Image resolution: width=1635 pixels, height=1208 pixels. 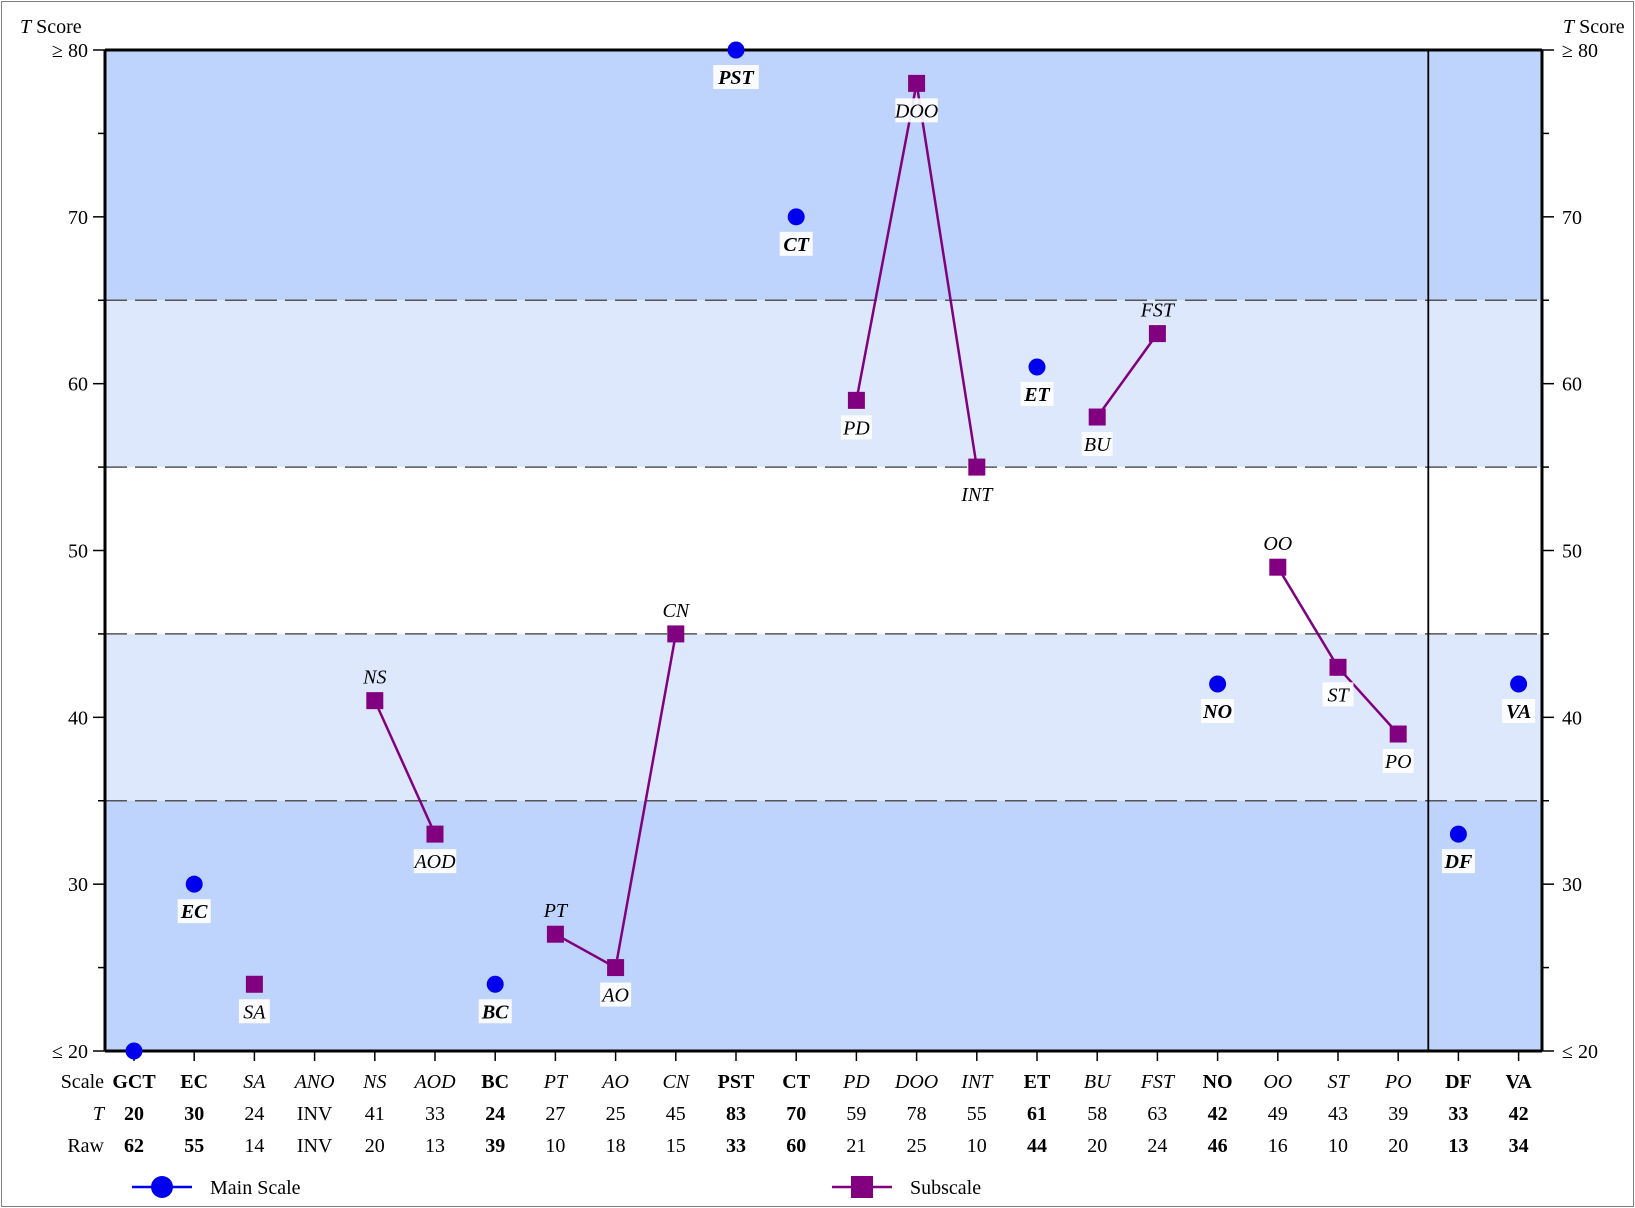 I want to click on point-label-bg-INT, so click(x=977, y=494).